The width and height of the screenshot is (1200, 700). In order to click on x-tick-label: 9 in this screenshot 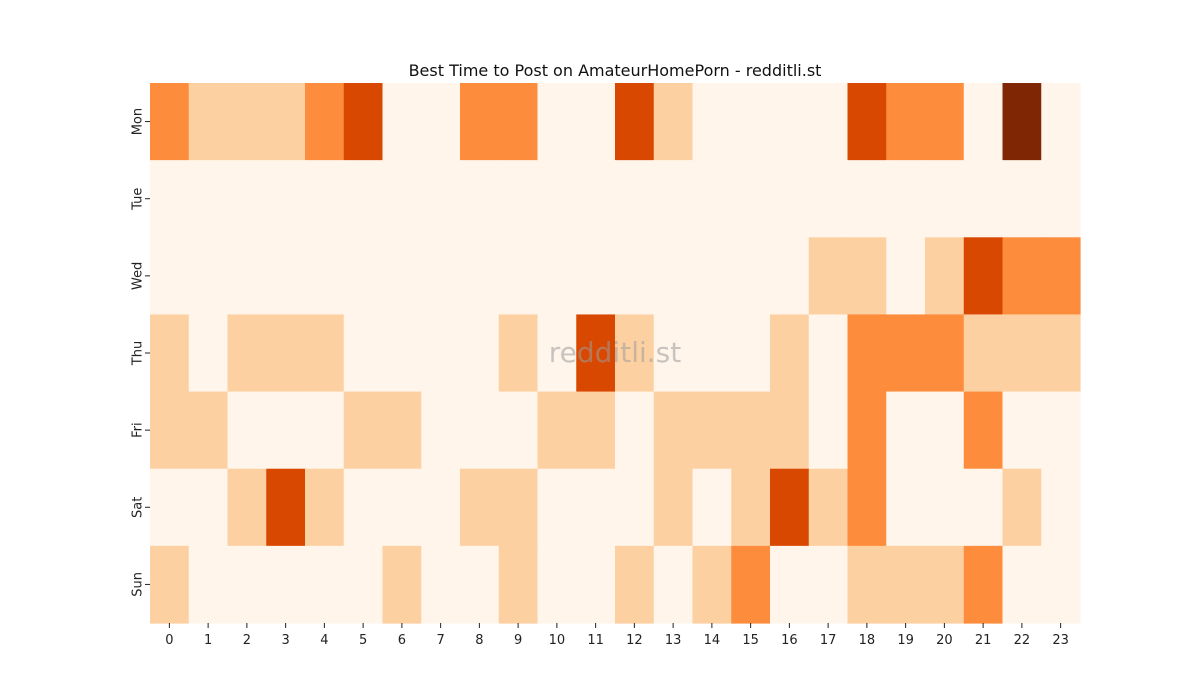, I will do `click(518, 640)`.